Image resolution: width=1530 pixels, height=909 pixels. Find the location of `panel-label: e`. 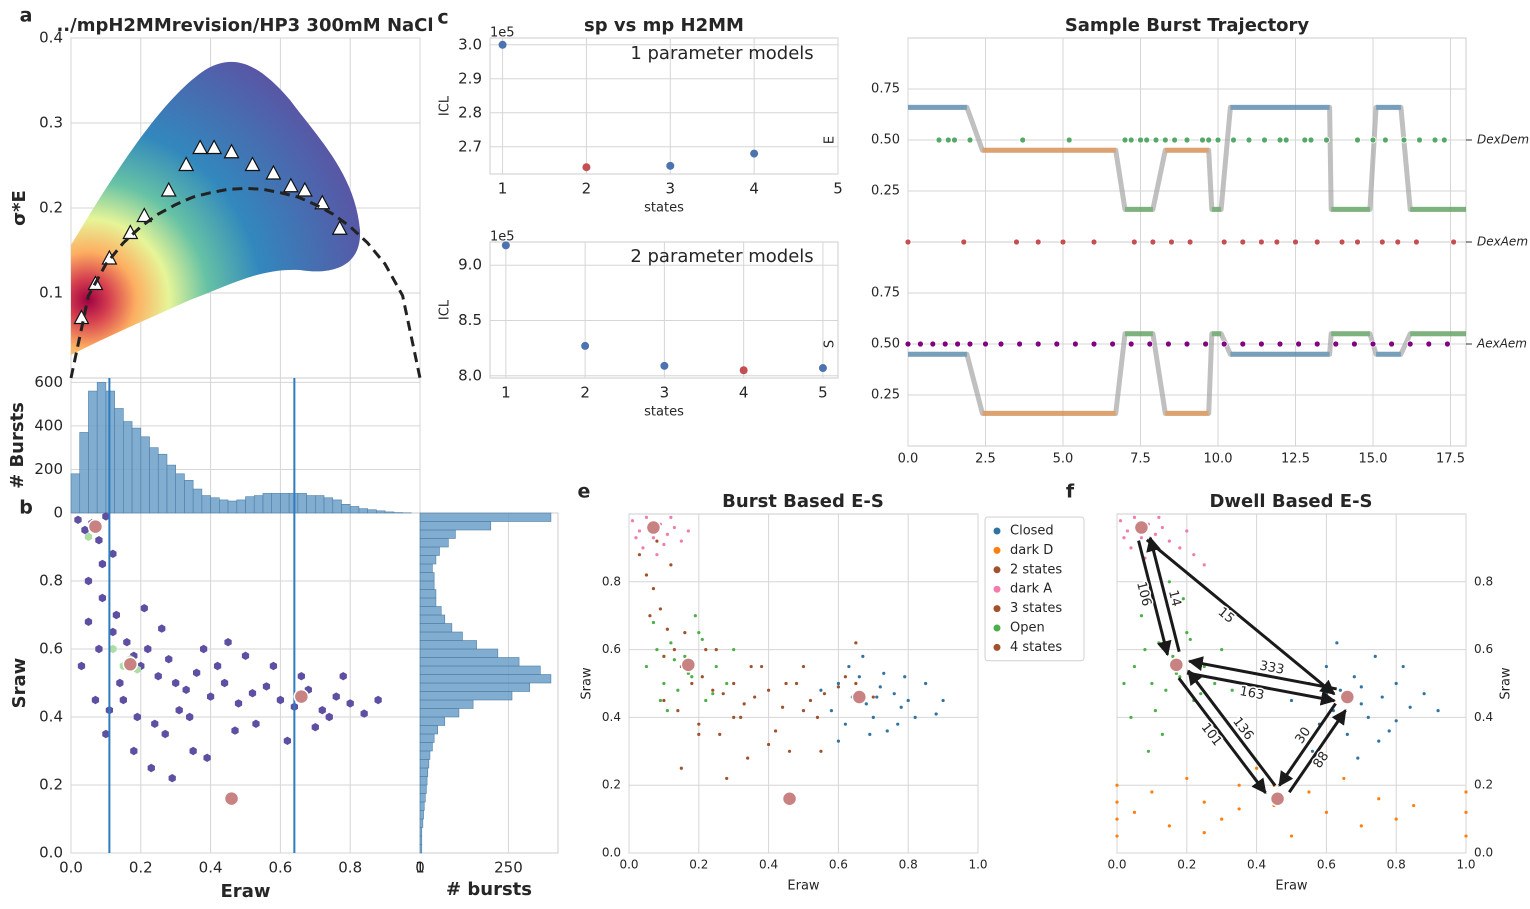

panel-label: e is located at coordinates (584, 492).